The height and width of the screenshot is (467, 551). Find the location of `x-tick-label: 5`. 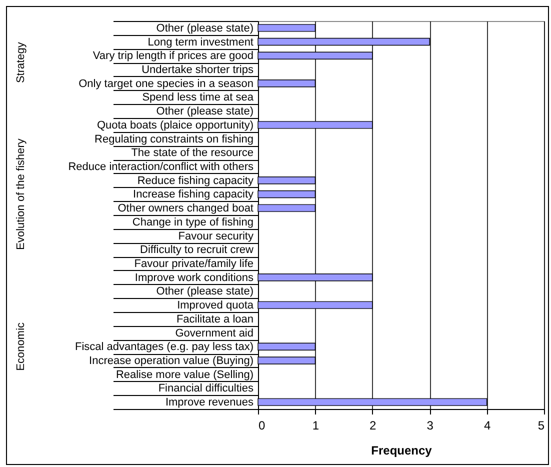

x-tick-label: 5 is located at coordinates (541, 425).